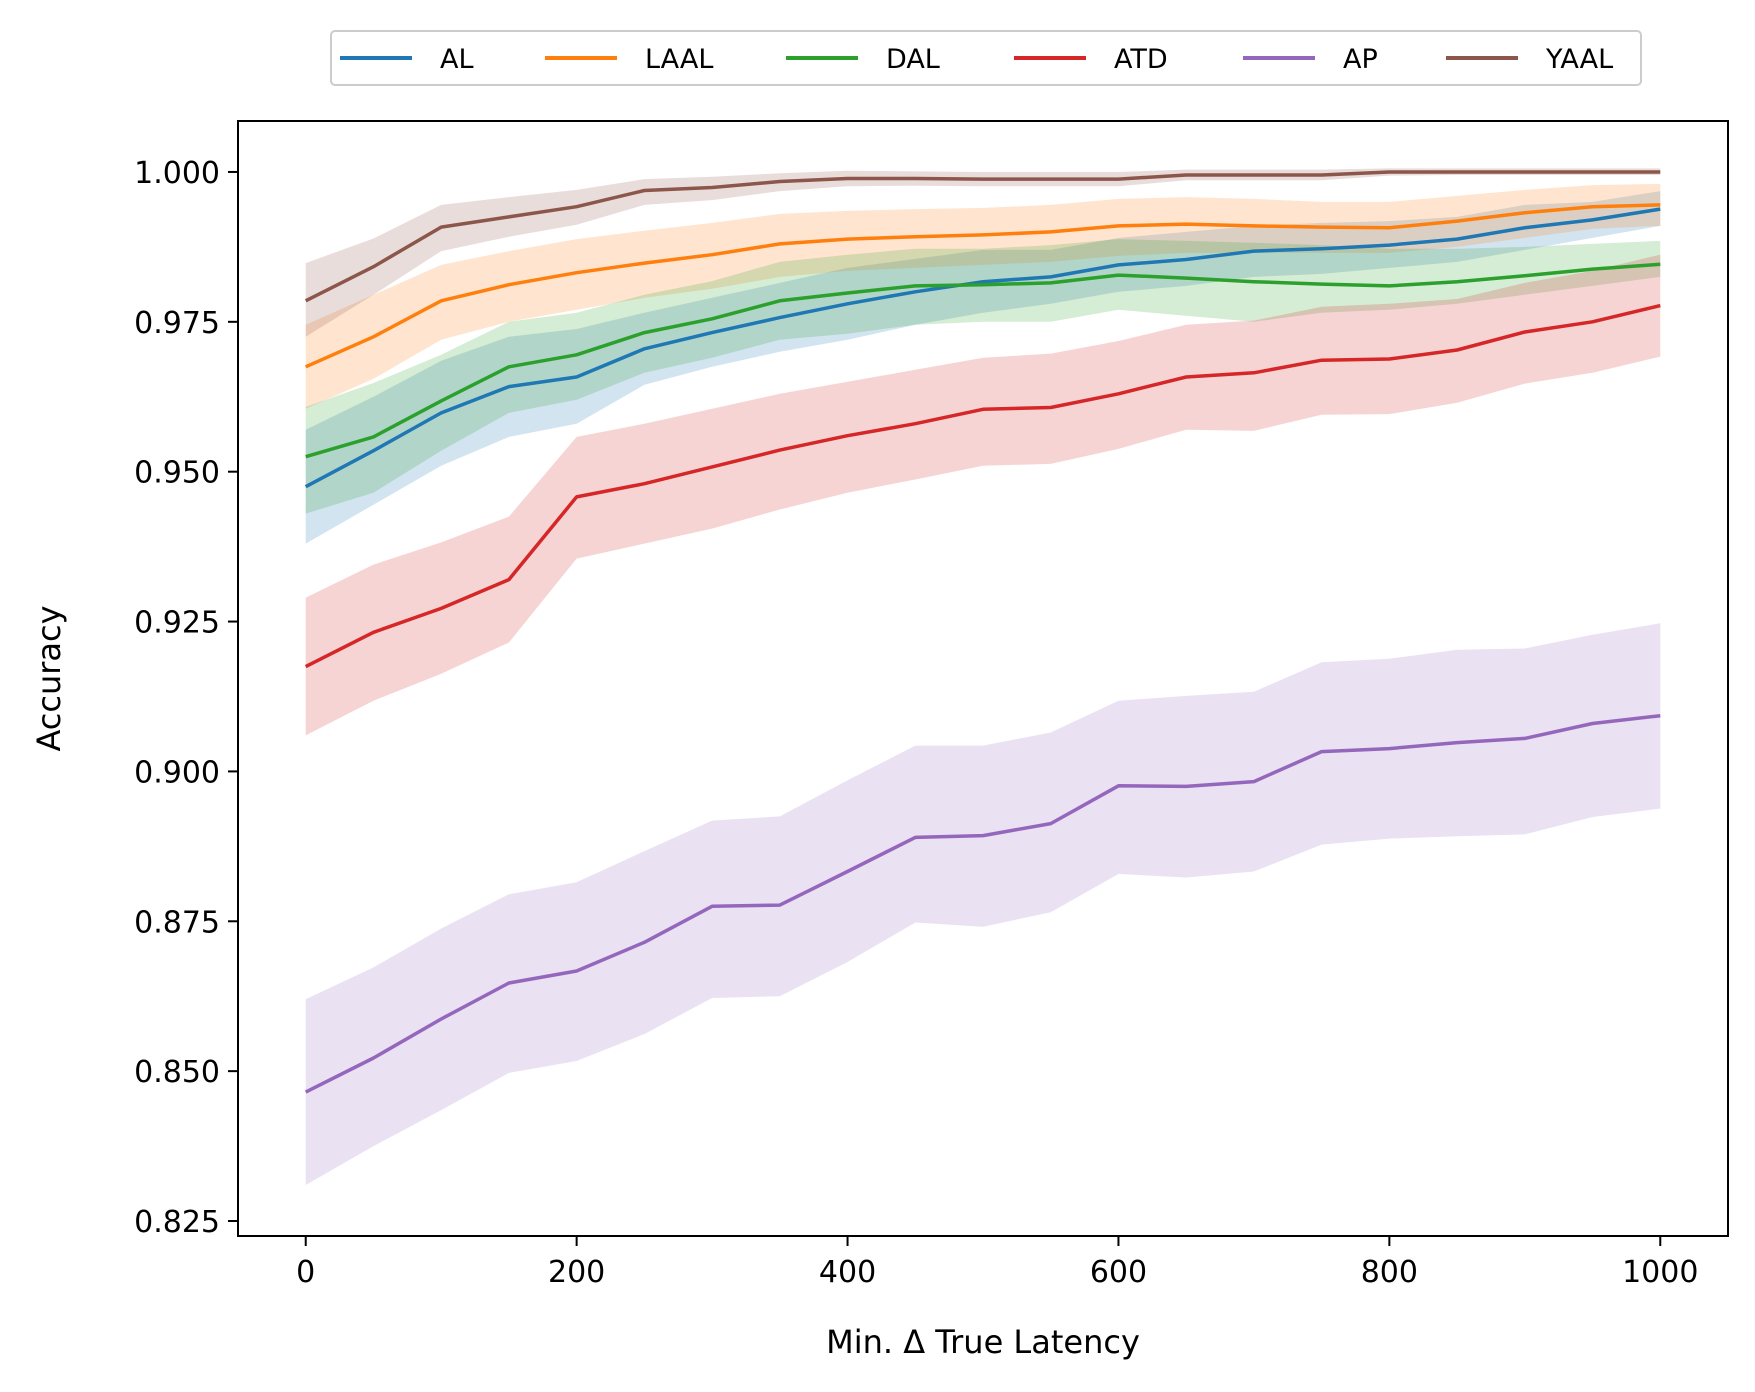 The height and width of the screenshot is (1392, 1755). I want to click on y-axis-label: Accuracy, so click(49, 678).